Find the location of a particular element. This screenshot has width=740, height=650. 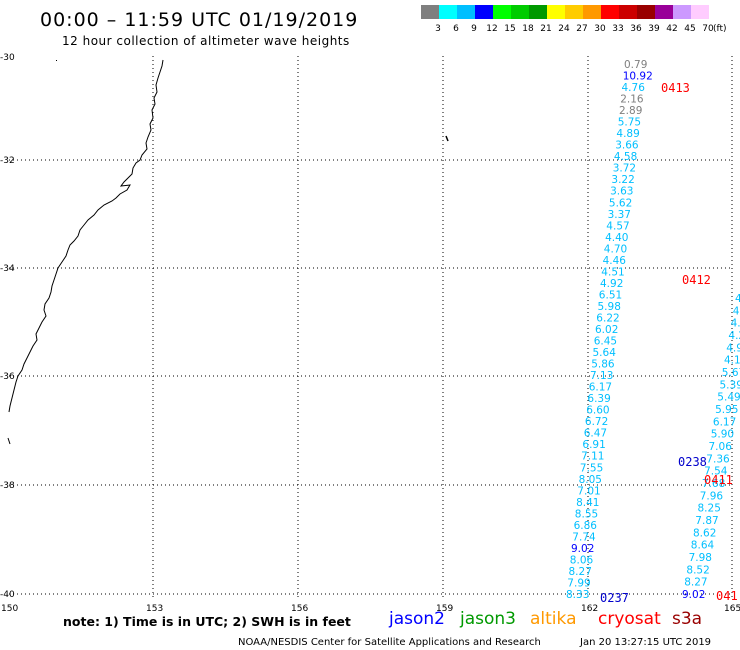

swh-value: 6.51 is located at coordinates (610, 295).